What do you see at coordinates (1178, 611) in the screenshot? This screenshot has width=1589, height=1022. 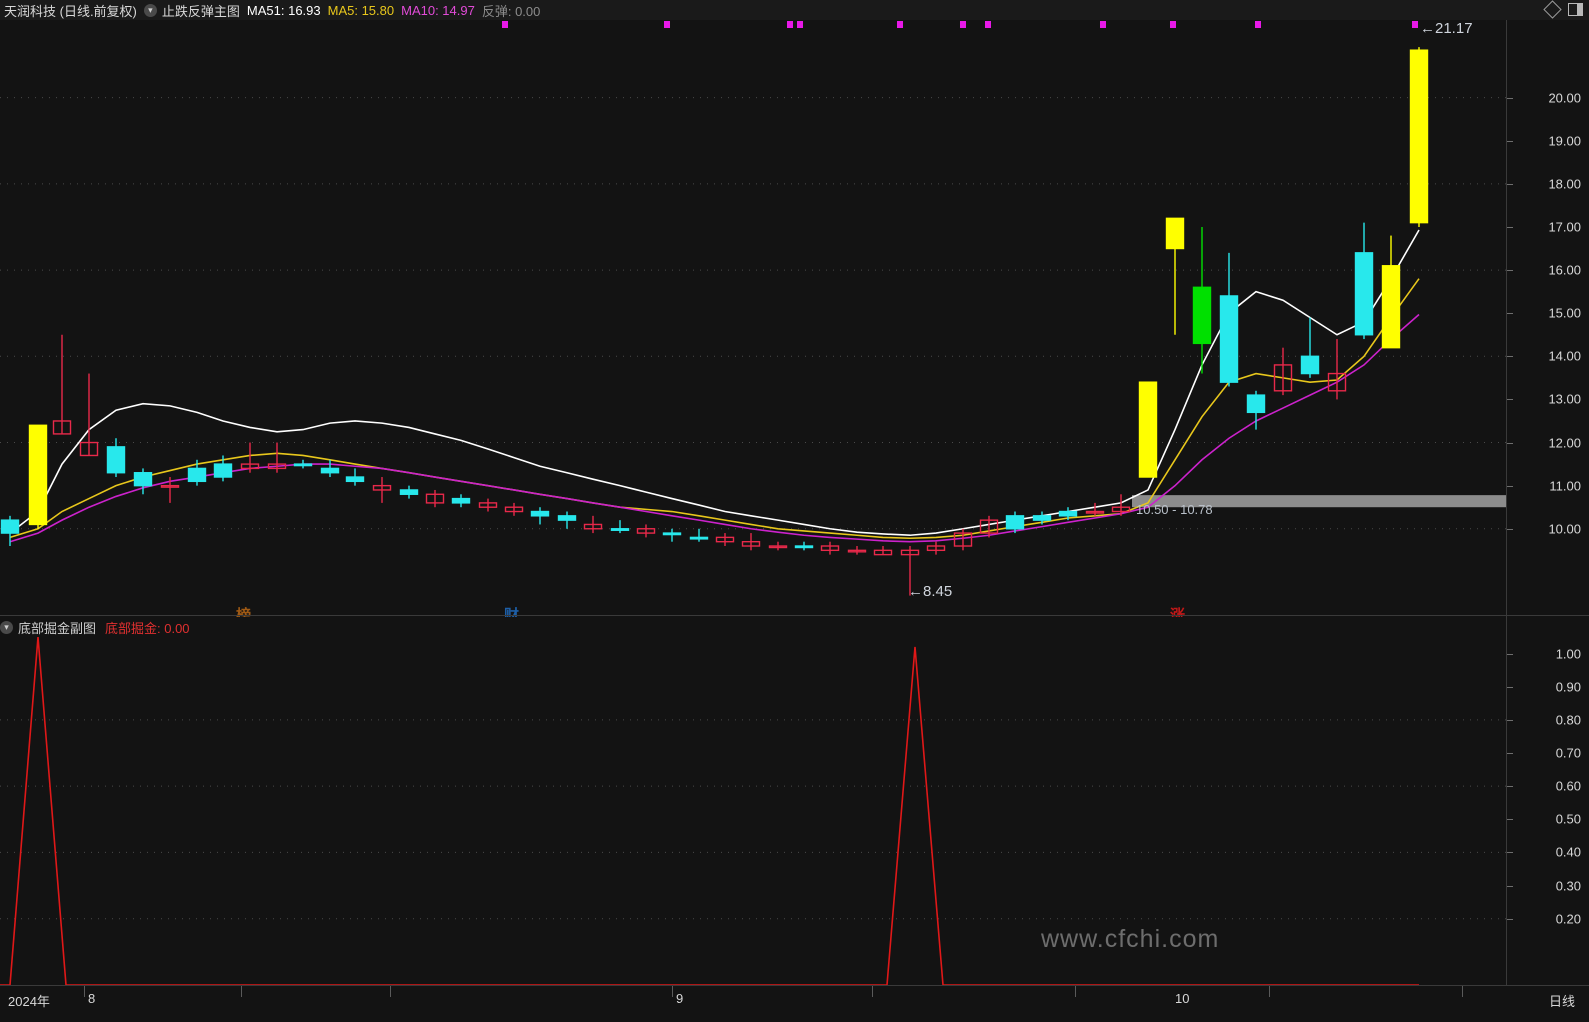 I see `chart-watermark-char: 涨` at bounding box center [1178, 611].